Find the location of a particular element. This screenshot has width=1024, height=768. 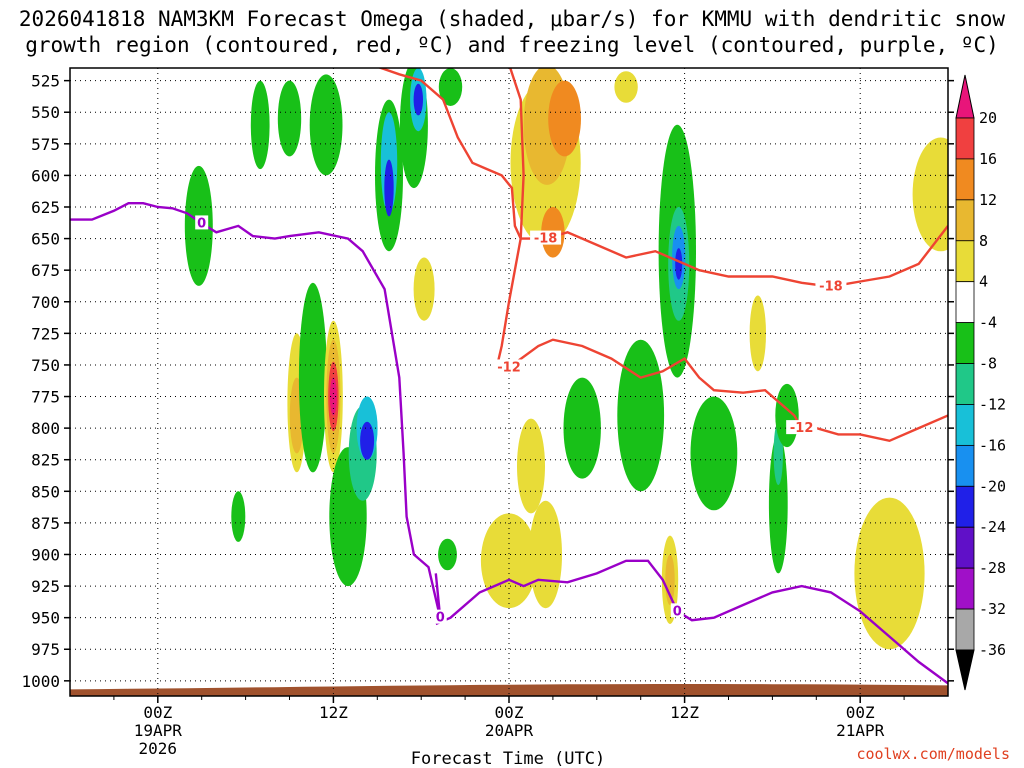

x-tick-year-6: 2026 is located at coordinates (158, 748).